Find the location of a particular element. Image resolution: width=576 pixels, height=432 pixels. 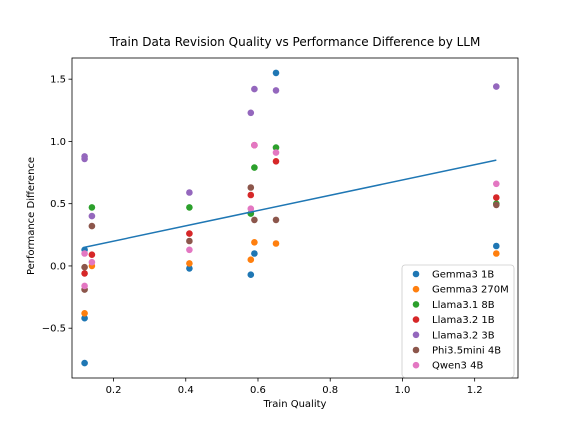

y-tick-label: 1.0 is located at coordinates (58, 142).